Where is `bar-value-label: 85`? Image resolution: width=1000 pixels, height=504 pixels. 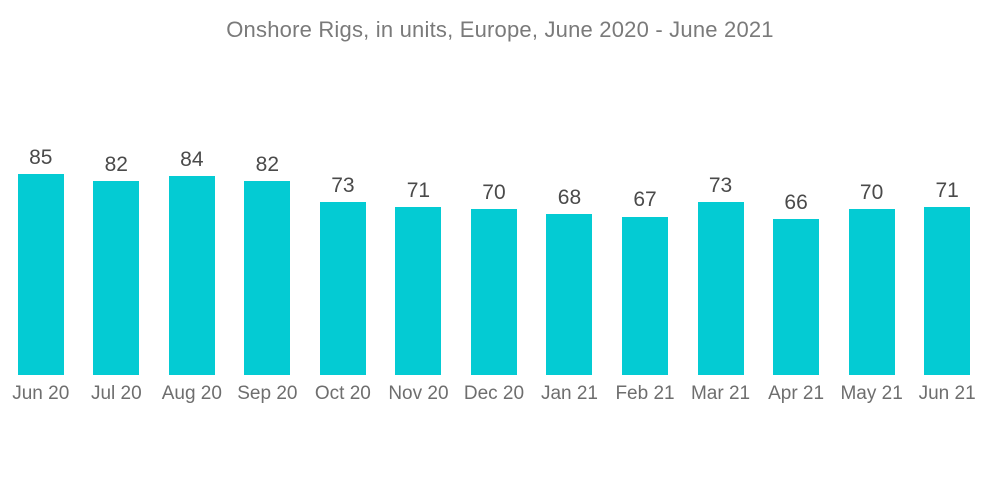 bar-value-label: 85 is located at coordinates (41, 157).